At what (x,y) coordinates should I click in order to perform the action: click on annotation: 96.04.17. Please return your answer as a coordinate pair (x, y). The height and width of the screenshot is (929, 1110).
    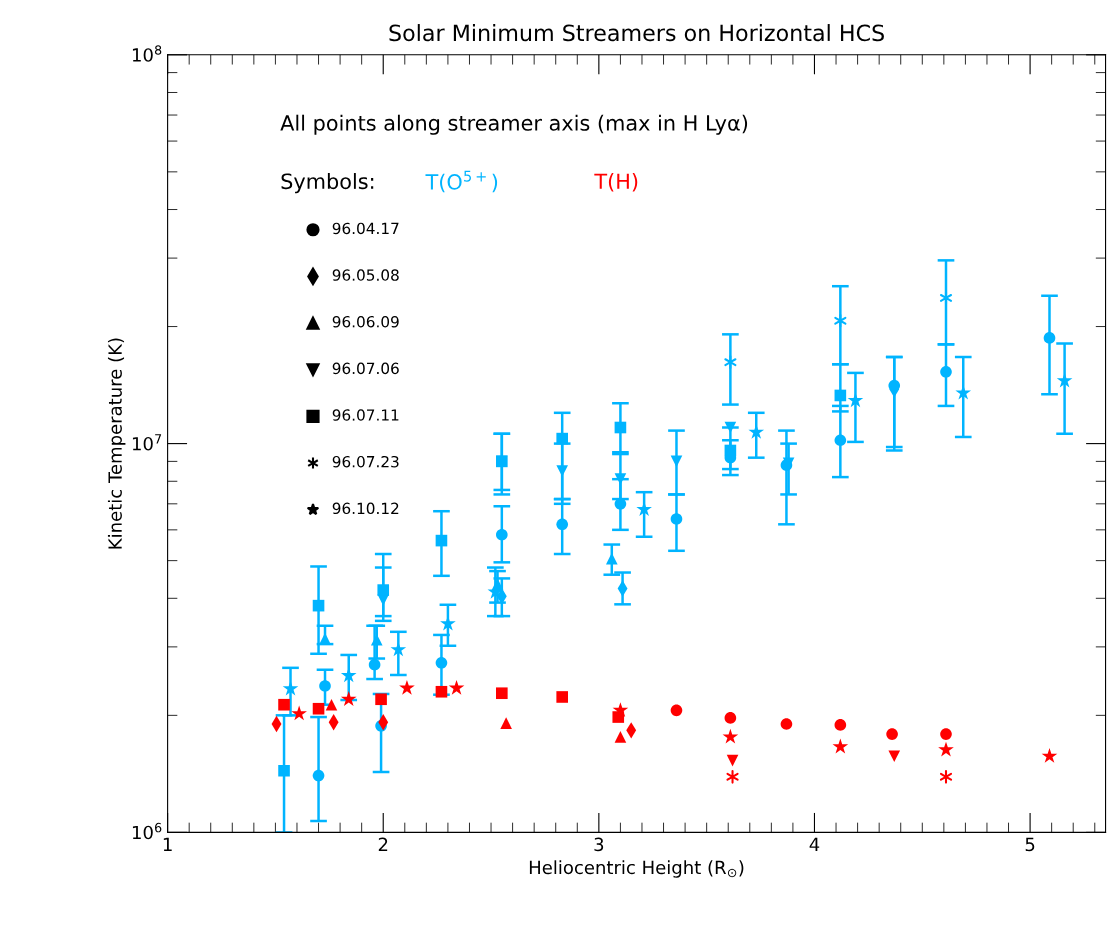
    Looking at the image, I should click on (365, 228).